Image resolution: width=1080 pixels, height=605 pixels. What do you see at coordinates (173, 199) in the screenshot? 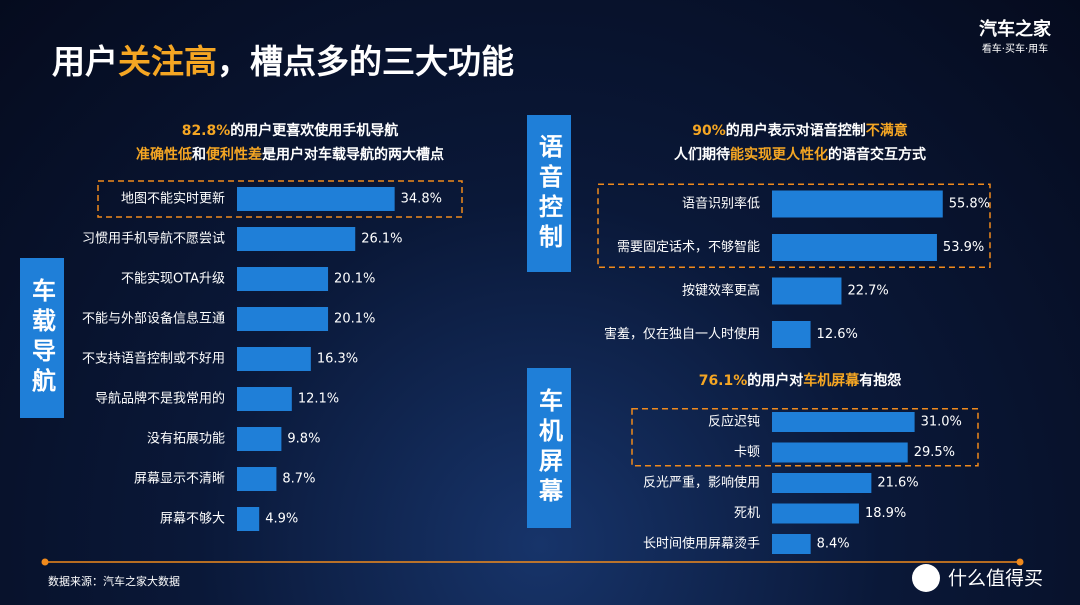
I see `category-label: 地图不能实时更新` at bounding box center [173, 199].